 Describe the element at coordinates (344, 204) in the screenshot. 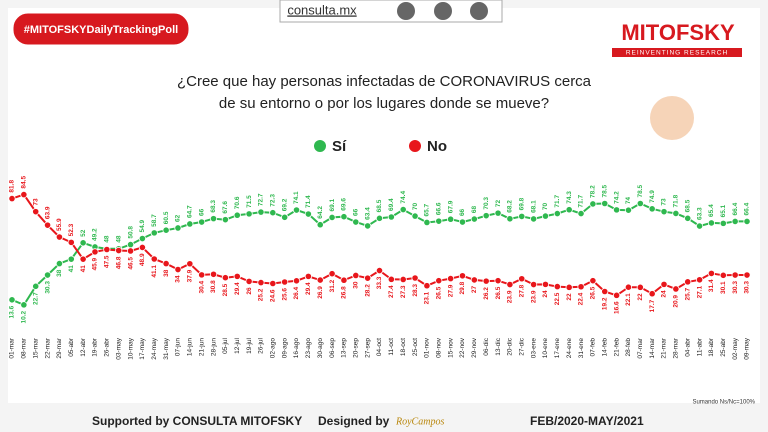

I see `value-label: 69.6` at that location.